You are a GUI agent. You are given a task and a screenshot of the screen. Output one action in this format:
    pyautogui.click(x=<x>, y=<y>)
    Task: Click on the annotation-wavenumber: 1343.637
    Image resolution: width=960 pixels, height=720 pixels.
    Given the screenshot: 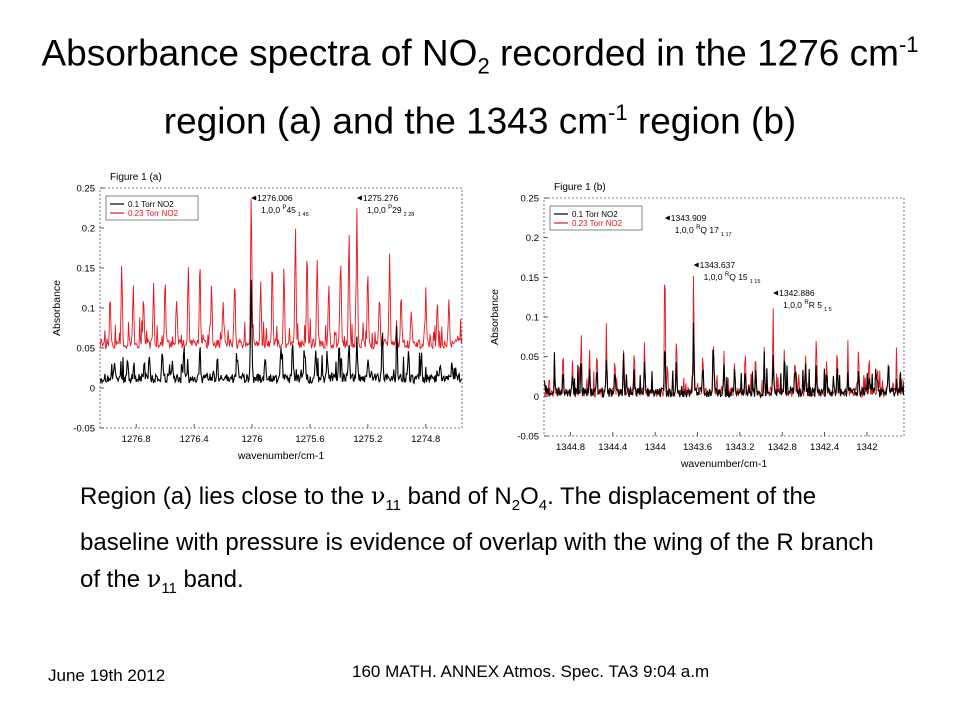 What is the action you would take?
    pyautogui.click(x=718, y=265)
    